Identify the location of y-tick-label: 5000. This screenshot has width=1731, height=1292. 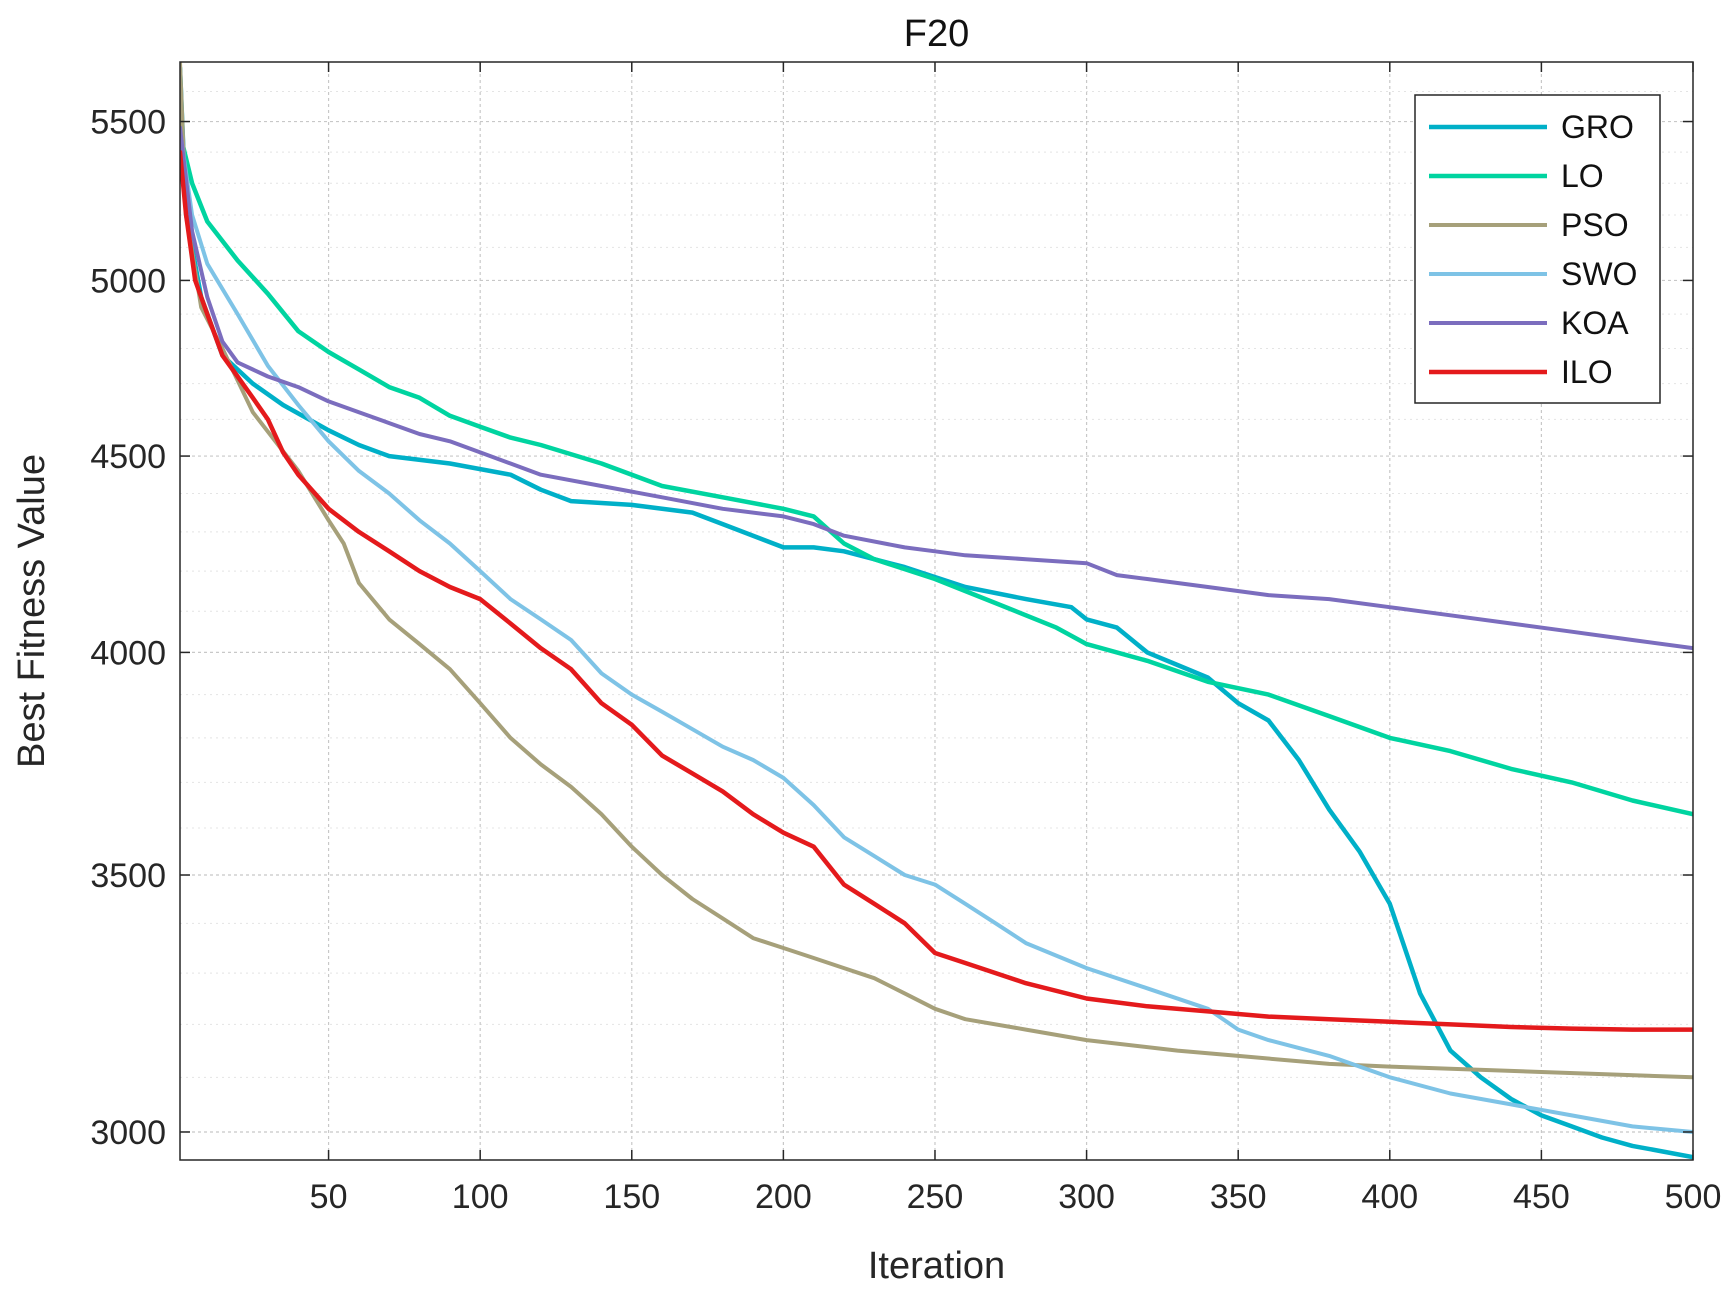
(128, 281).